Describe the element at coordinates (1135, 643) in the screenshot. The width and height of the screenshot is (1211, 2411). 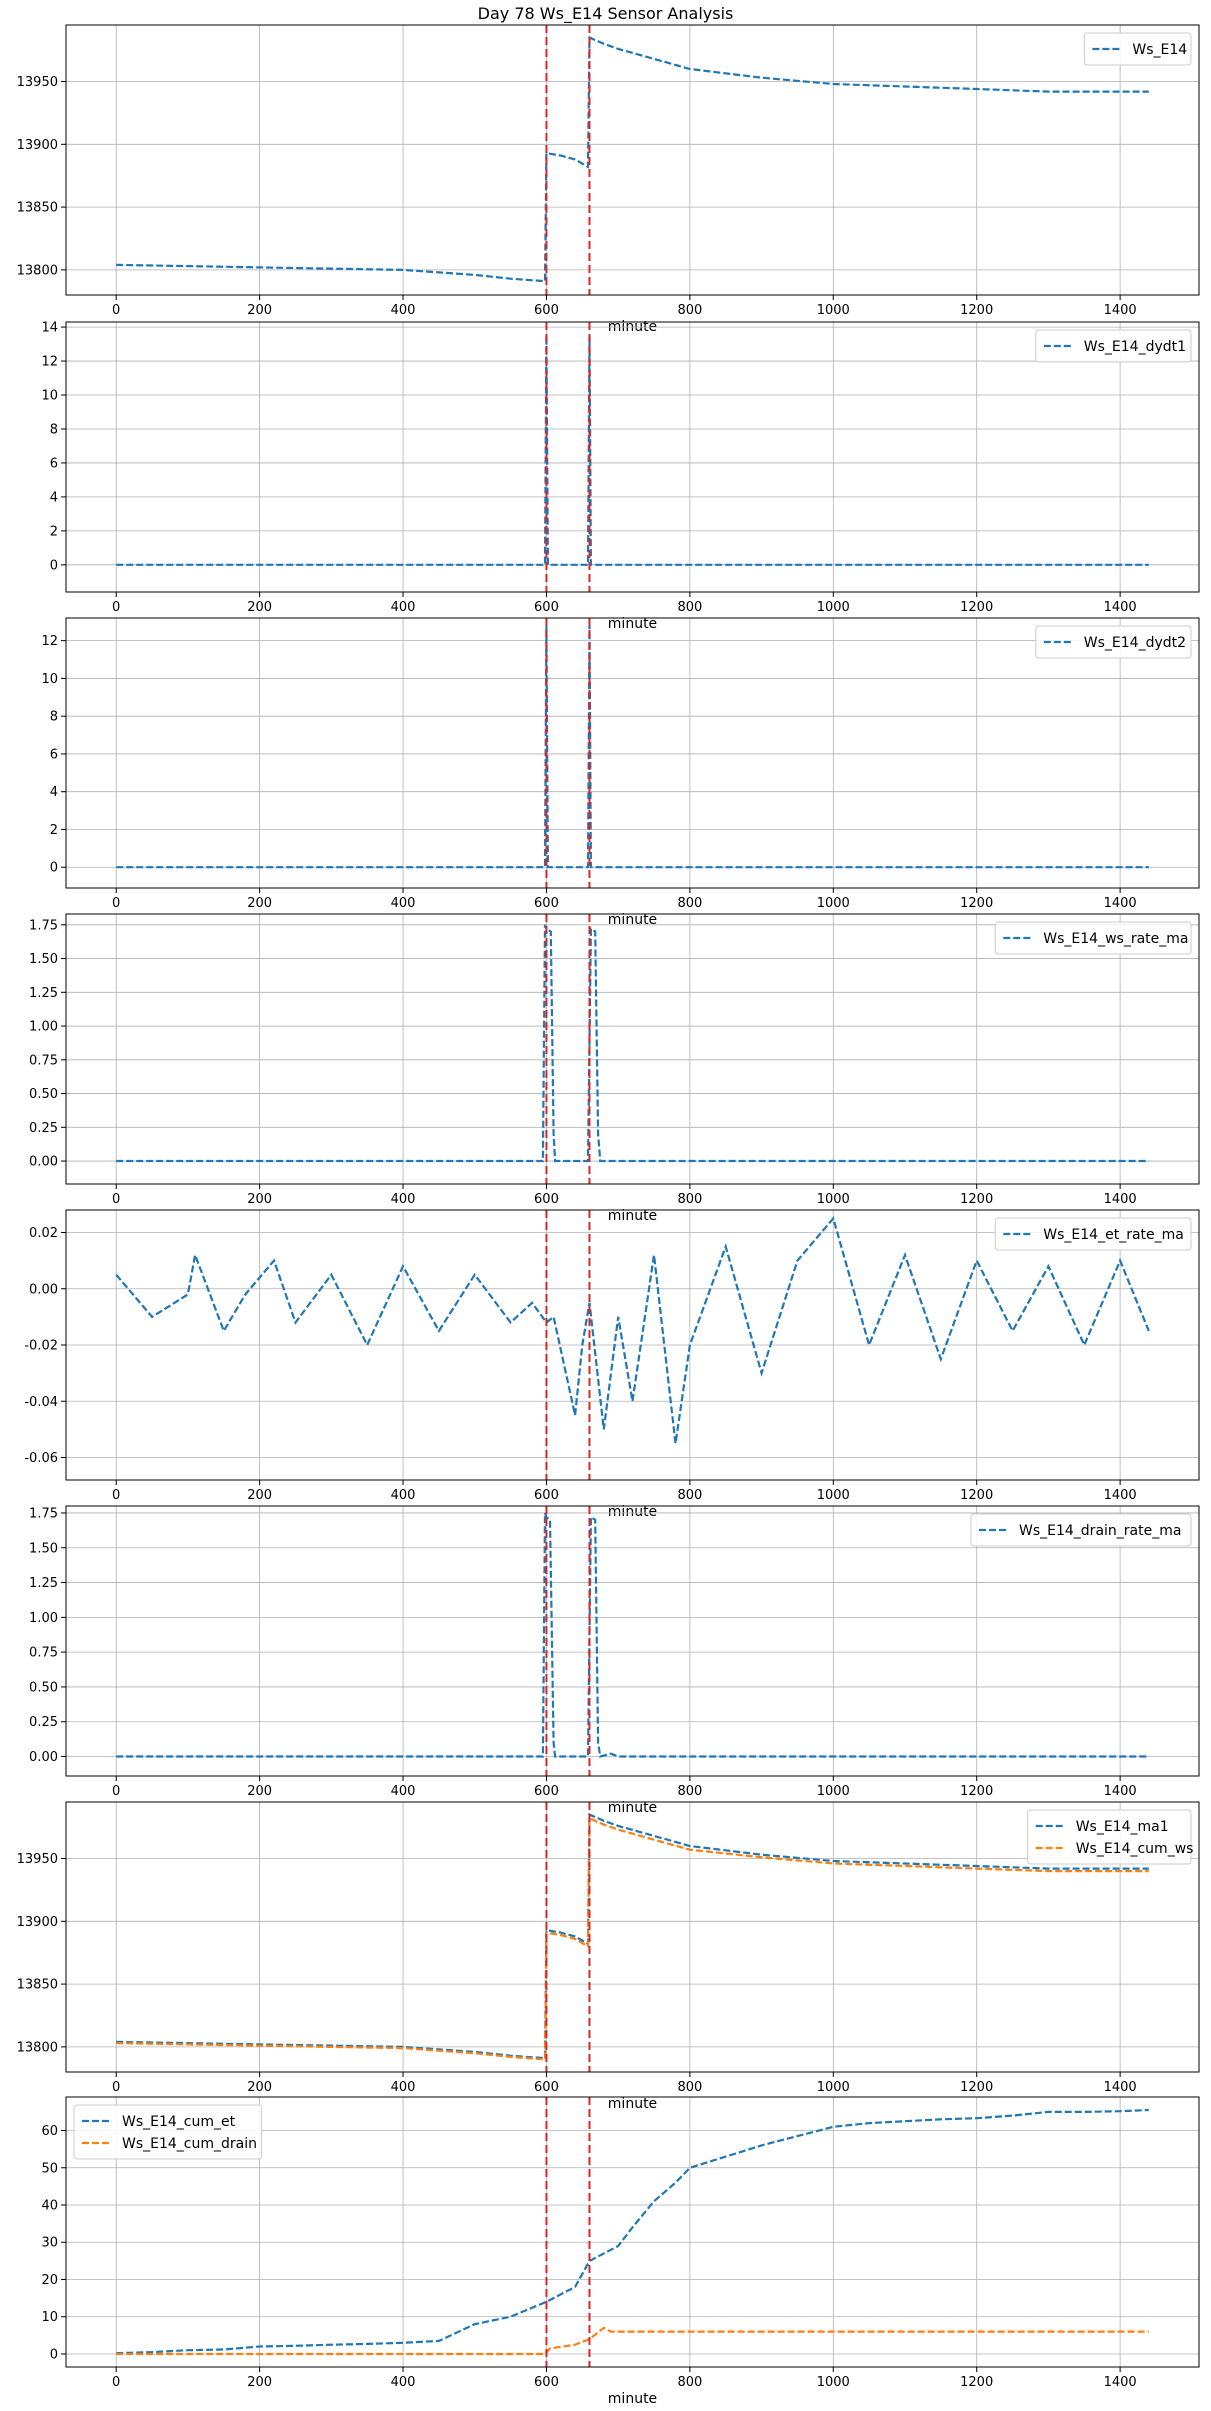
I see `legend-entry-label: Ws_E14_dydt2` at that location.